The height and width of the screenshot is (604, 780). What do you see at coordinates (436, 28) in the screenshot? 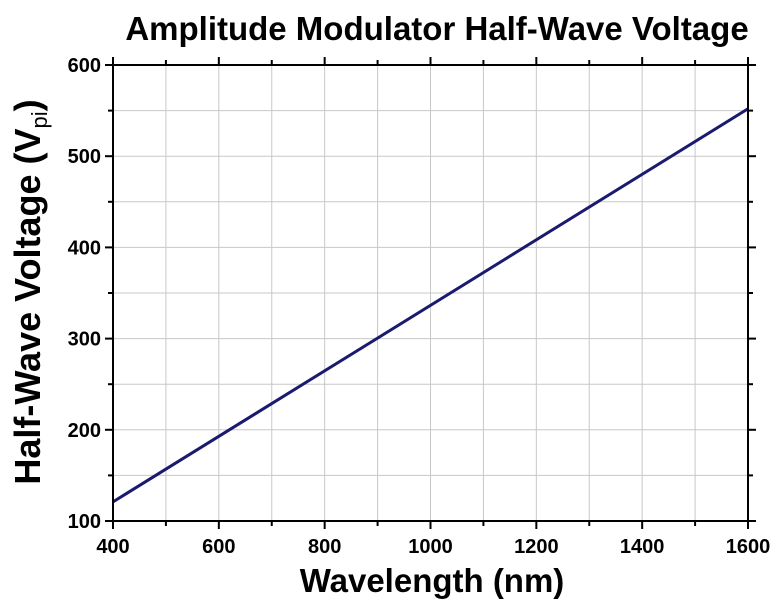
I see `chart-title: Amplitude Modulator Half-Wave Voltage` at bounding box center [436, 28].